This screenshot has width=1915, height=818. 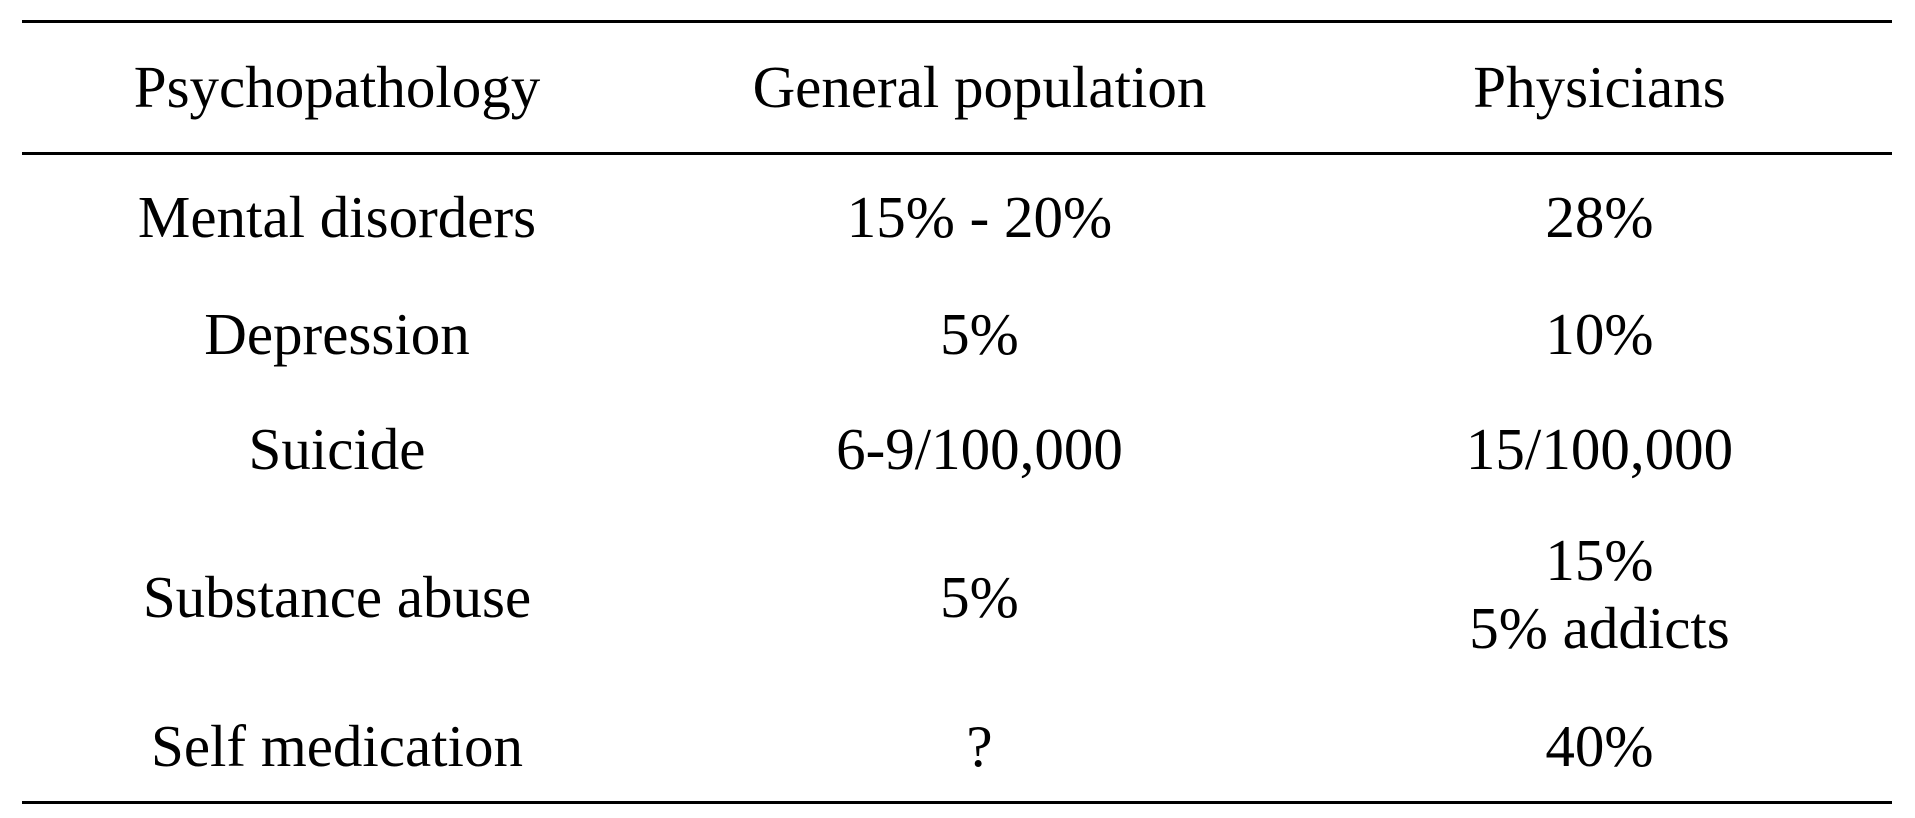 What do you see at coordinates (1599, 217) in the screenshot?
I see `cell-physicians: 28%` at bounding box center [1599, 217].